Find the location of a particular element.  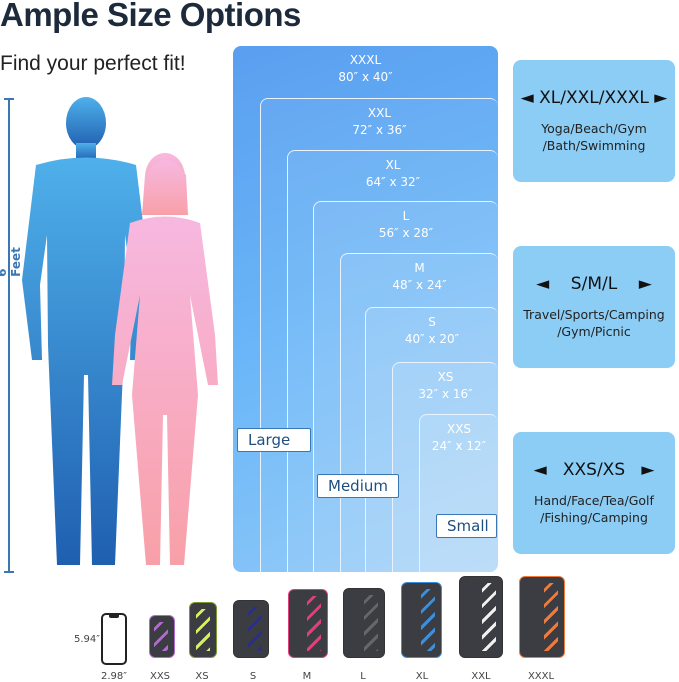

pouch-xxs is located at coordinates (162, 636).